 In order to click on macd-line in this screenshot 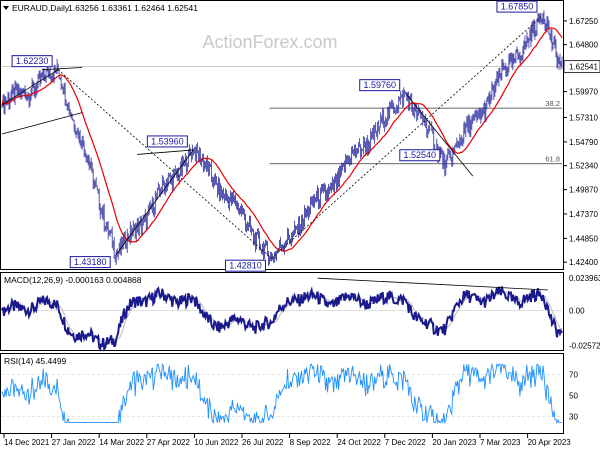, I will do `click(282, 319)`.